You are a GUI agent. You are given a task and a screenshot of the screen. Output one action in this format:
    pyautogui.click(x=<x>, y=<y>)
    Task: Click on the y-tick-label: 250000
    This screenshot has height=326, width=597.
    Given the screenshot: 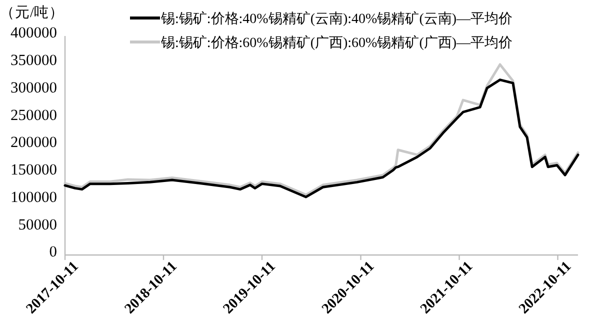 What is the action you would take?
    pyautogui.click(x=34, y=115)
    